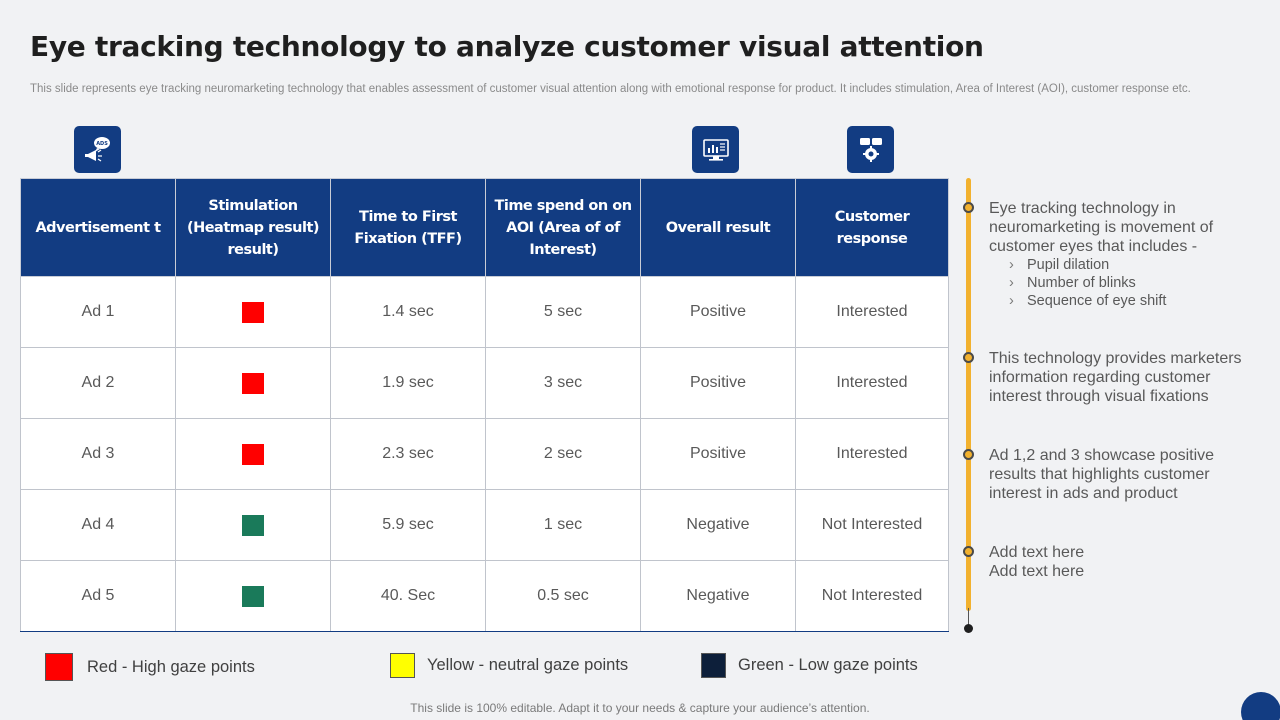  Describe the element at coordinates (171, 666) in the screenshot. I see `legend-label: Red - High gaze points` at that location.